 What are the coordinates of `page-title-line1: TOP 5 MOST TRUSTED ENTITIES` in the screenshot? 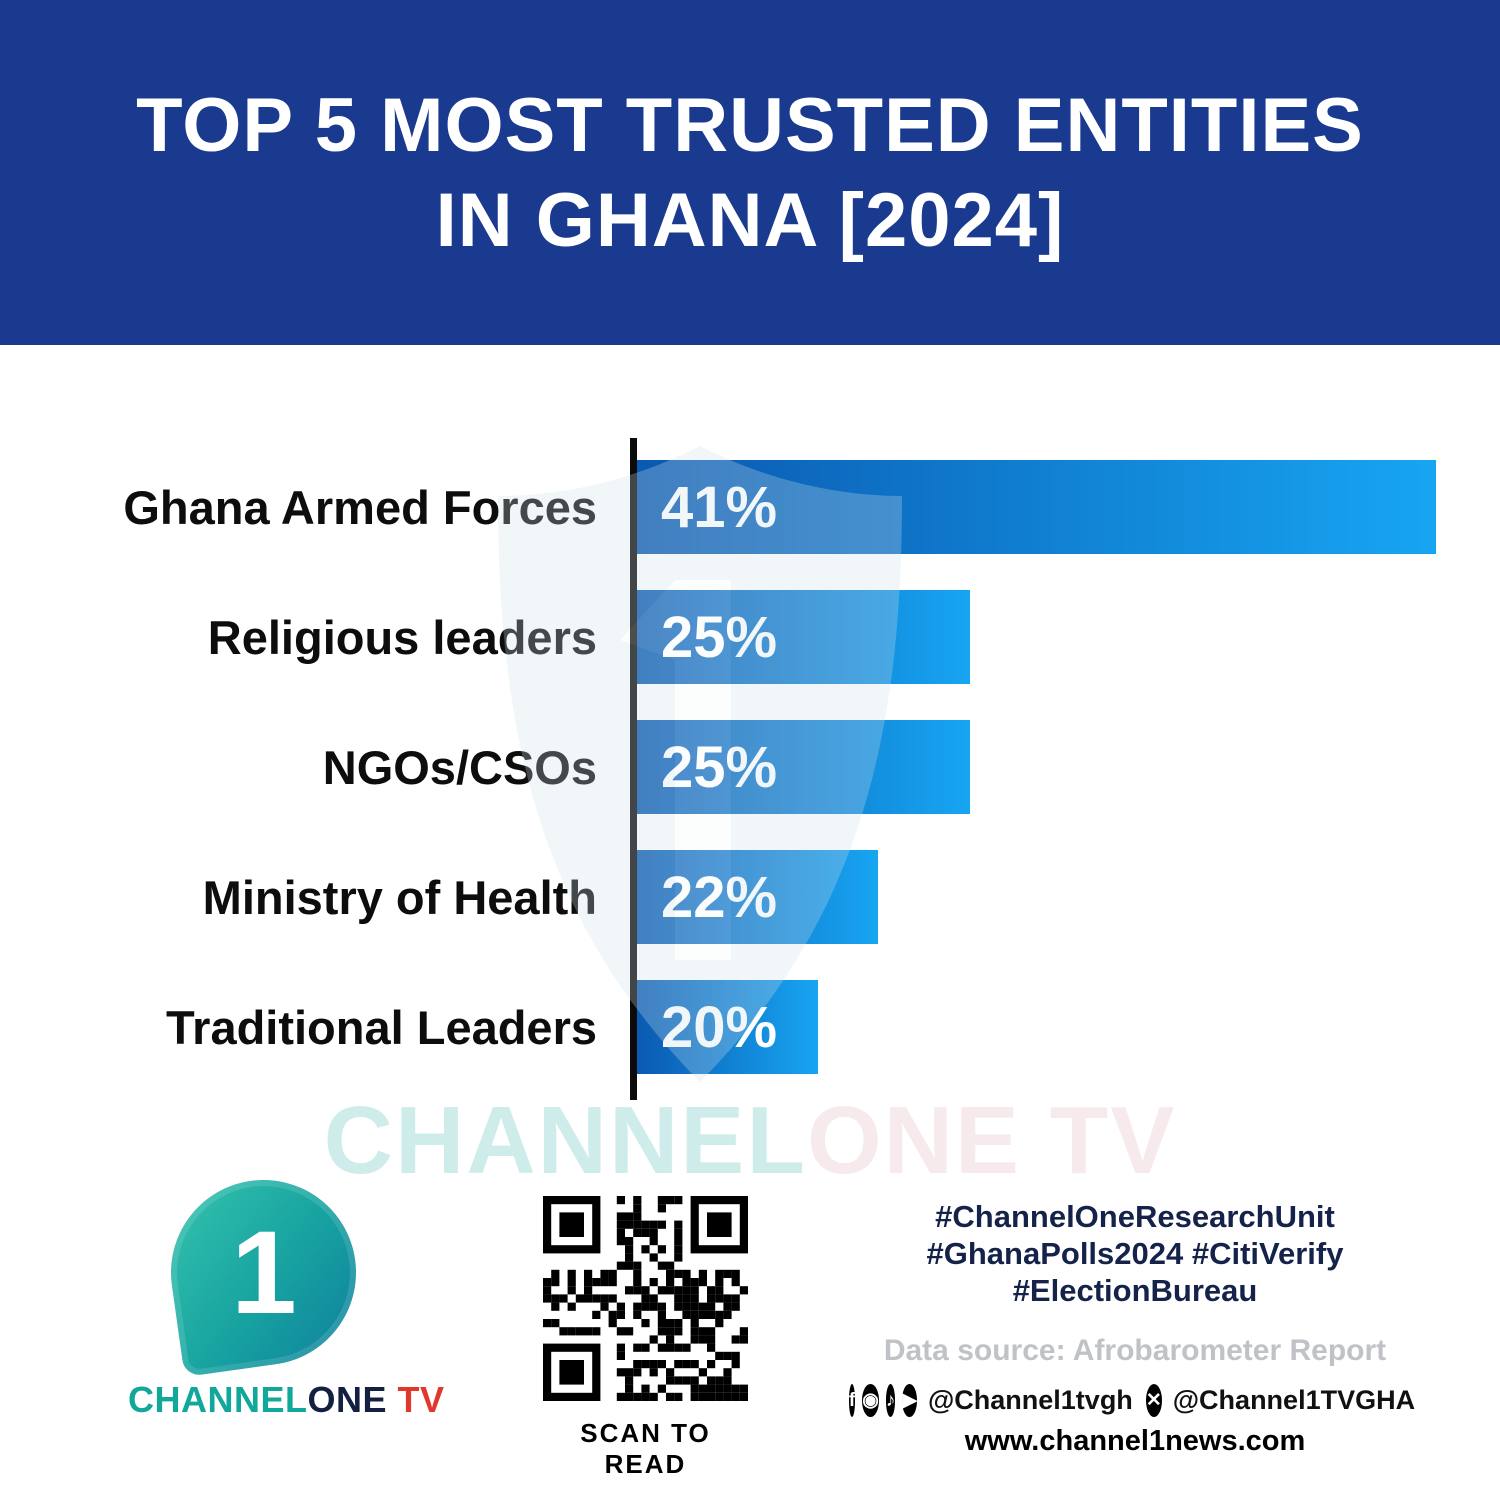 It's located at (750, 125).